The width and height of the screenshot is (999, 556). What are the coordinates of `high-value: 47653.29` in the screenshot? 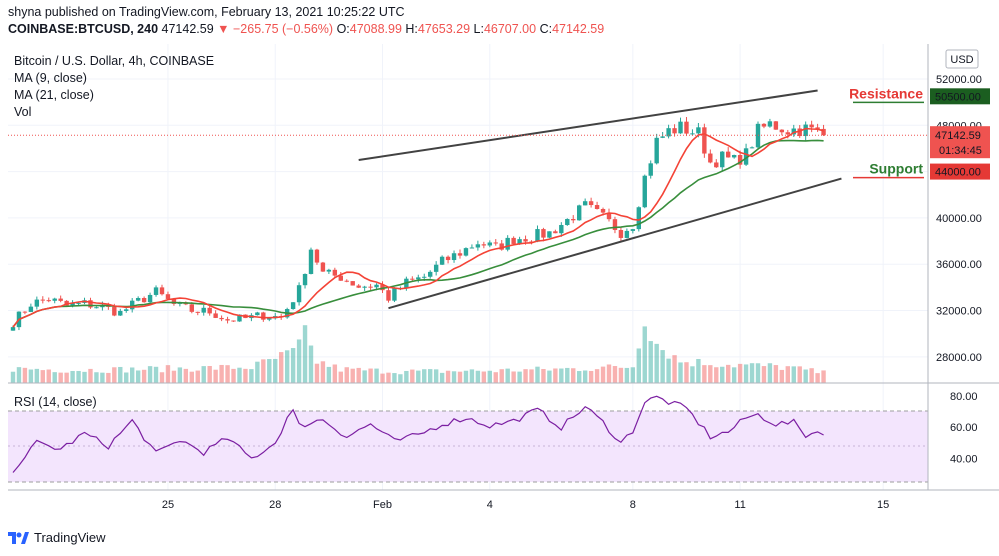 It's located at (444, 29).